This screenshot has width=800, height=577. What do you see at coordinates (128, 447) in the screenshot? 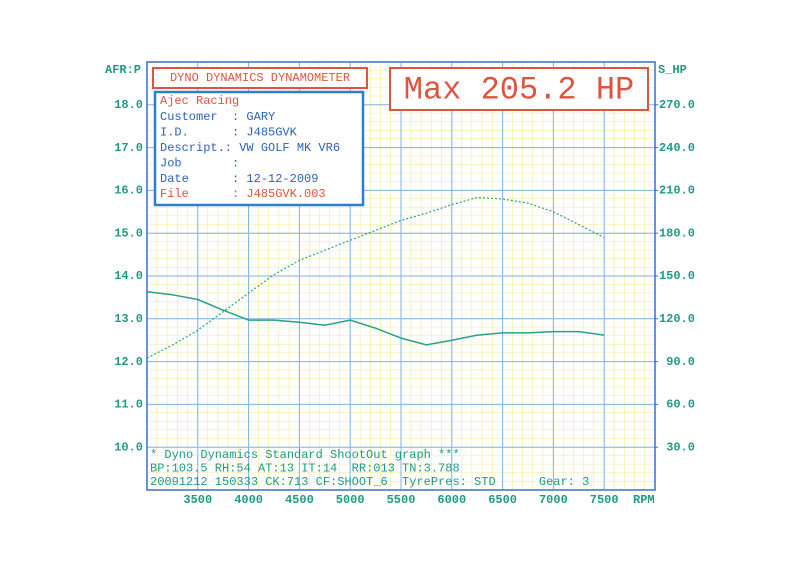
I see `y-tick-label: 10.0` at bounding box center [128, 447].